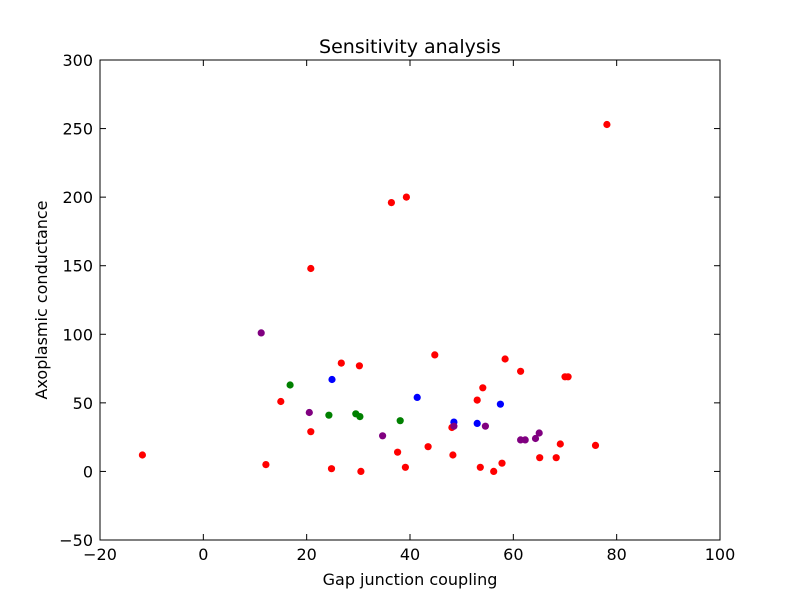  I want to click on y-tick-label: 150, so click(77, 266).